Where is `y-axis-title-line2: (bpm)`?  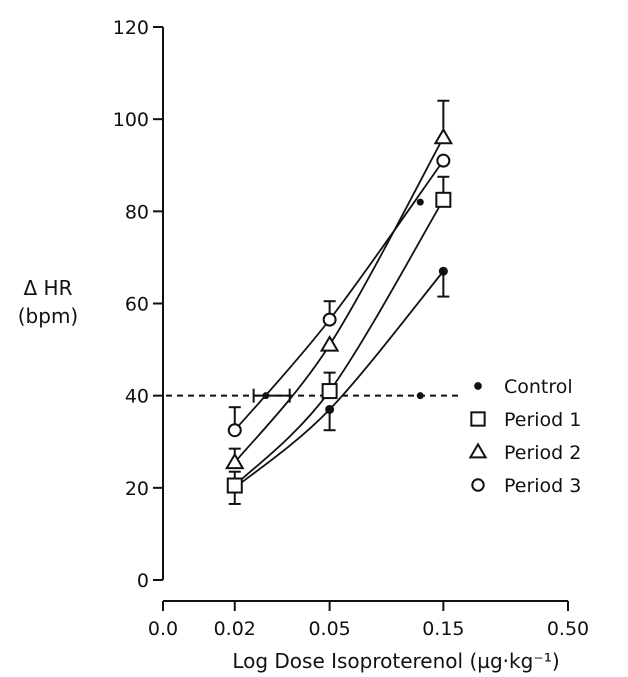 y-axis-title-line2: (bpm) is located at coordinates (48, 316).